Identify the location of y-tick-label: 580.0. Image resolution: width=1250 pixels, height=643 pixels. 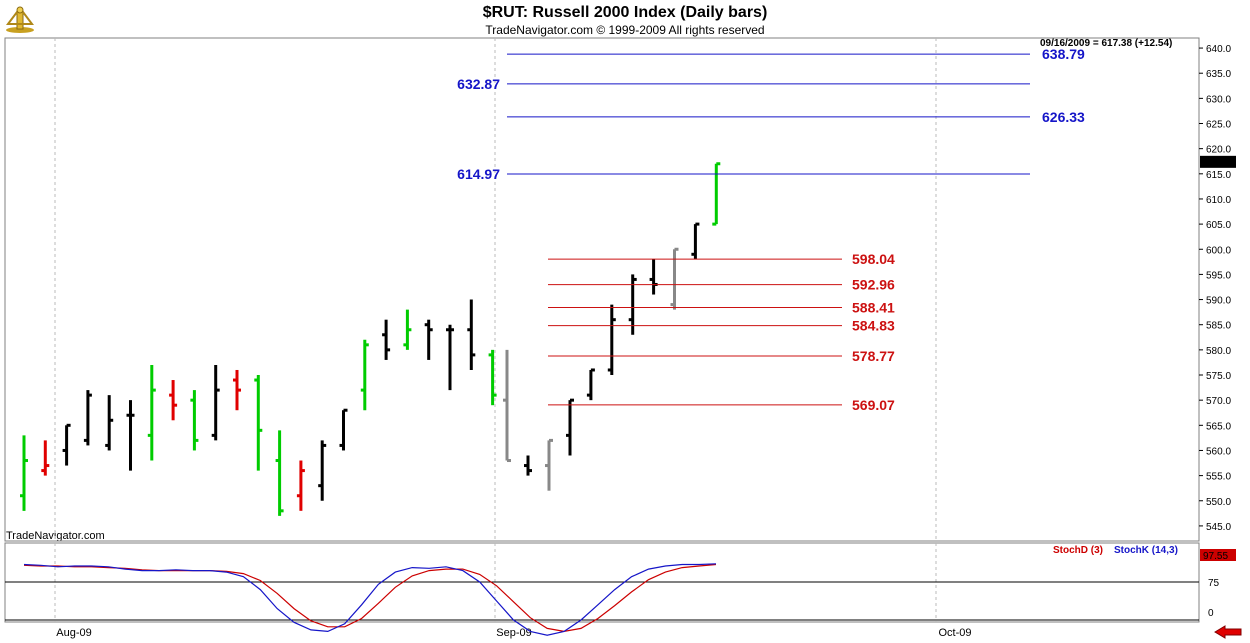
(1218, 351).